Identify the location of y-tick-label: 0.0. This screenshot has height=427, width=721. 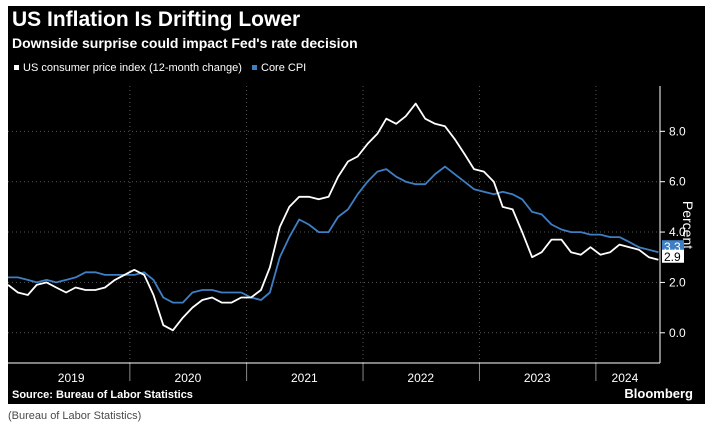
(677, 333).